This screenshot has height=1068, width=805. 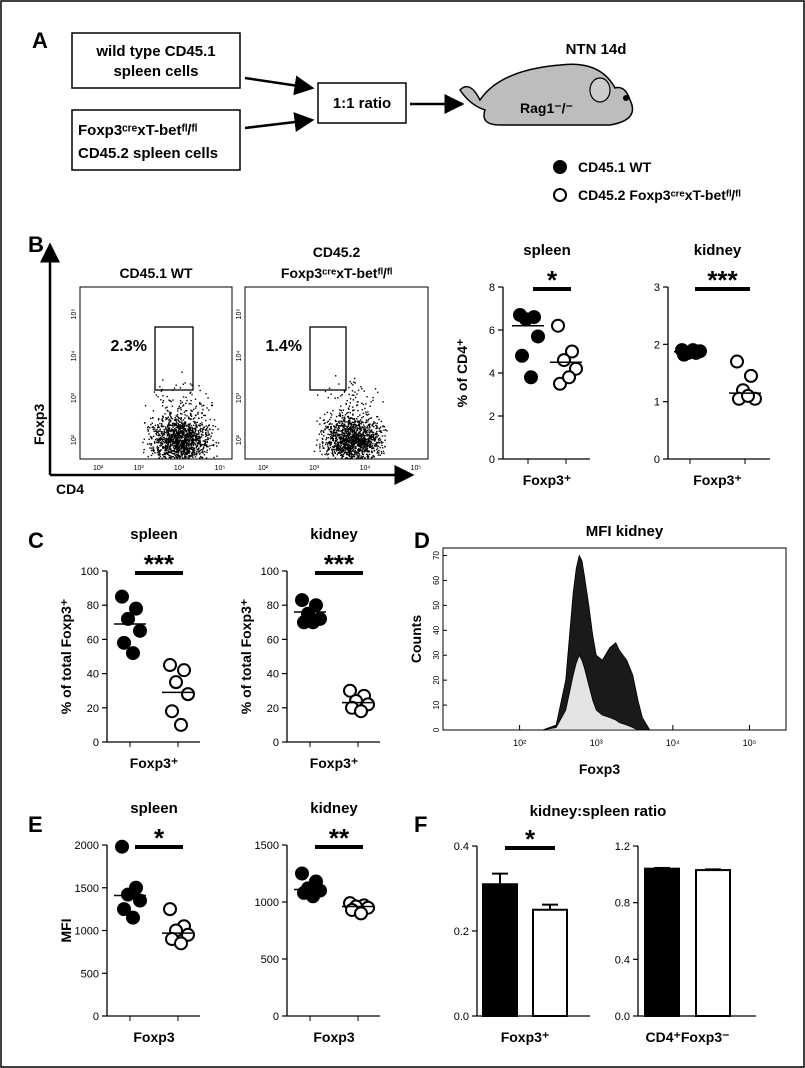 I want to click on significance: ***, so click(x=159, y=564).